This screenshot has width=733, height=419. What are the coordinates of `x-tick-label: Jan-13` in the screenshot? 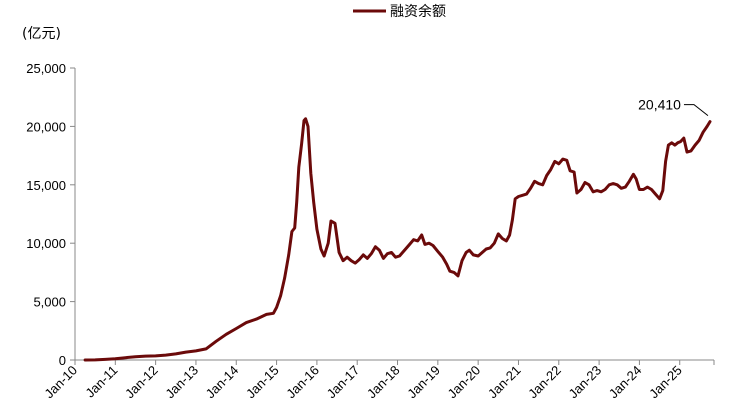 It's located at (181, 382).